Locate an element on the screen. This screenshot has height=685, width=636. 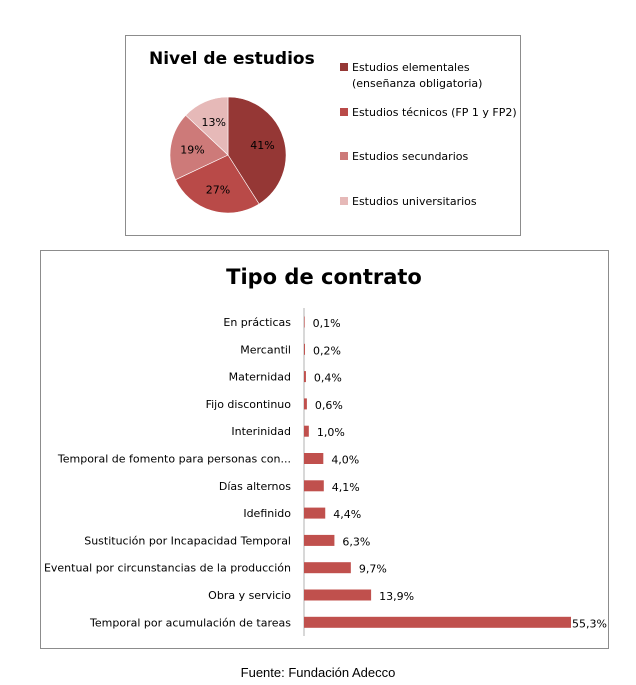
pie-data-label: 41% is located at coordinates (262, 145).